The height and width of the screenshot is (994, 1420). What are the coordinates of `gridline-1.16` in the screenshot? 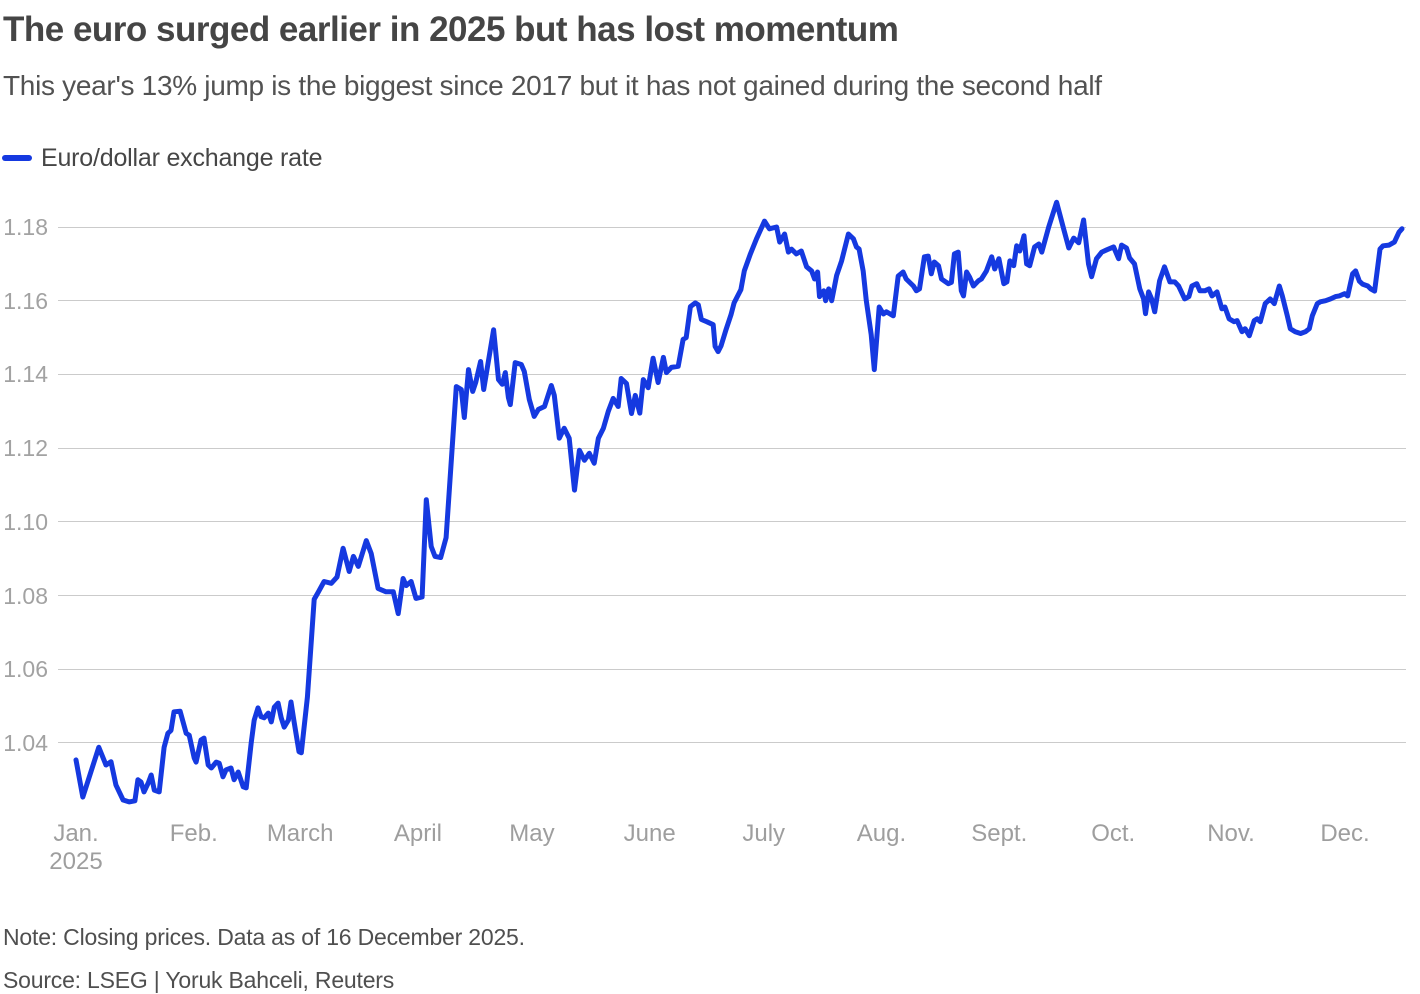 It's located at (732, 301).